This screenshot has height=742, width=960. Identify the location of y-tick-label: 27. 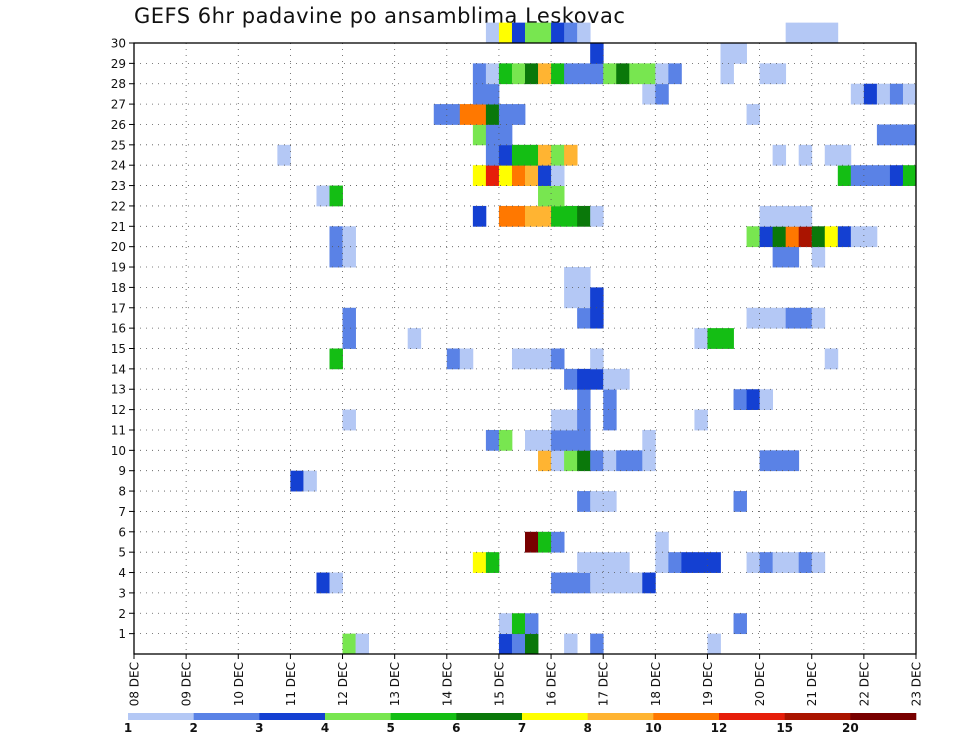
(118, 105).